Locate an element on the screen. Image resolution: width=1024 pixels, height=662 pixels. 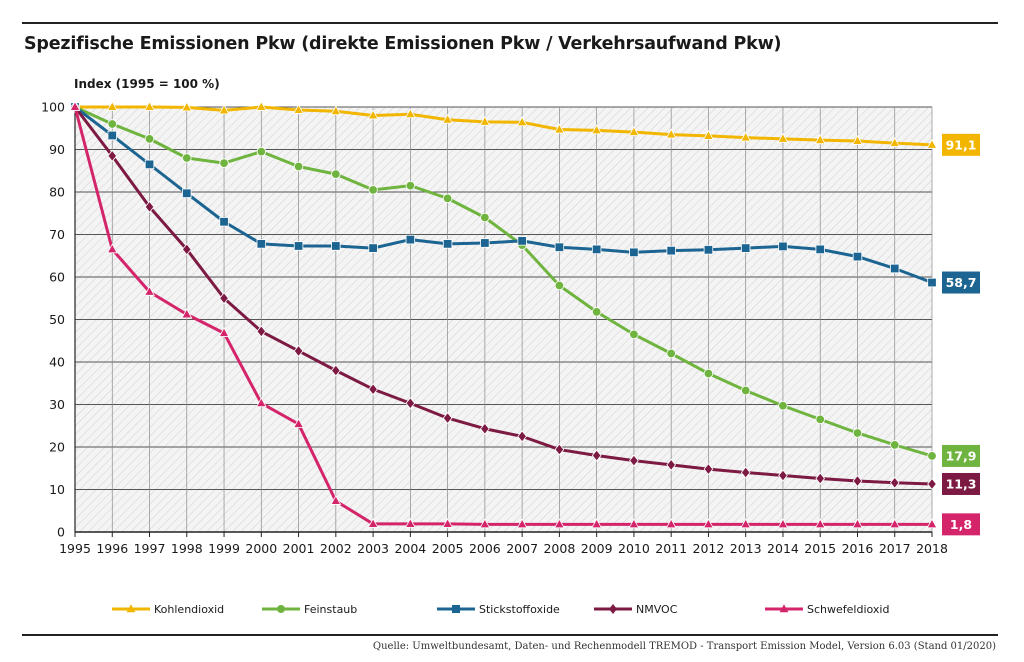
y-tick-label: 100 is located at coordinates (53, 107).